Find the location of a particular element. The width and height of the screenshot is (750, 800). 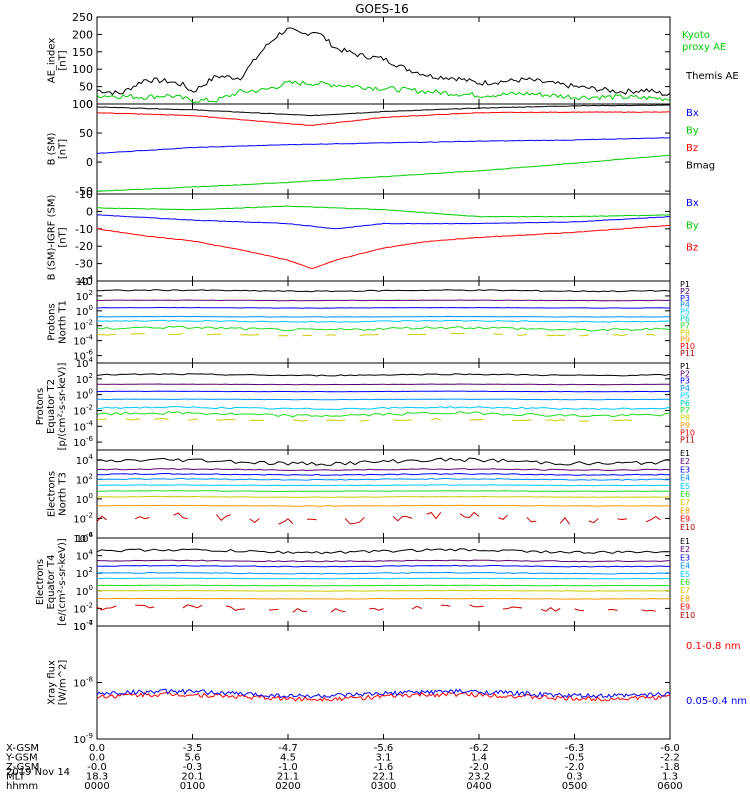

y-axis-label: Equator T2 is located at coordinates (51, 406).